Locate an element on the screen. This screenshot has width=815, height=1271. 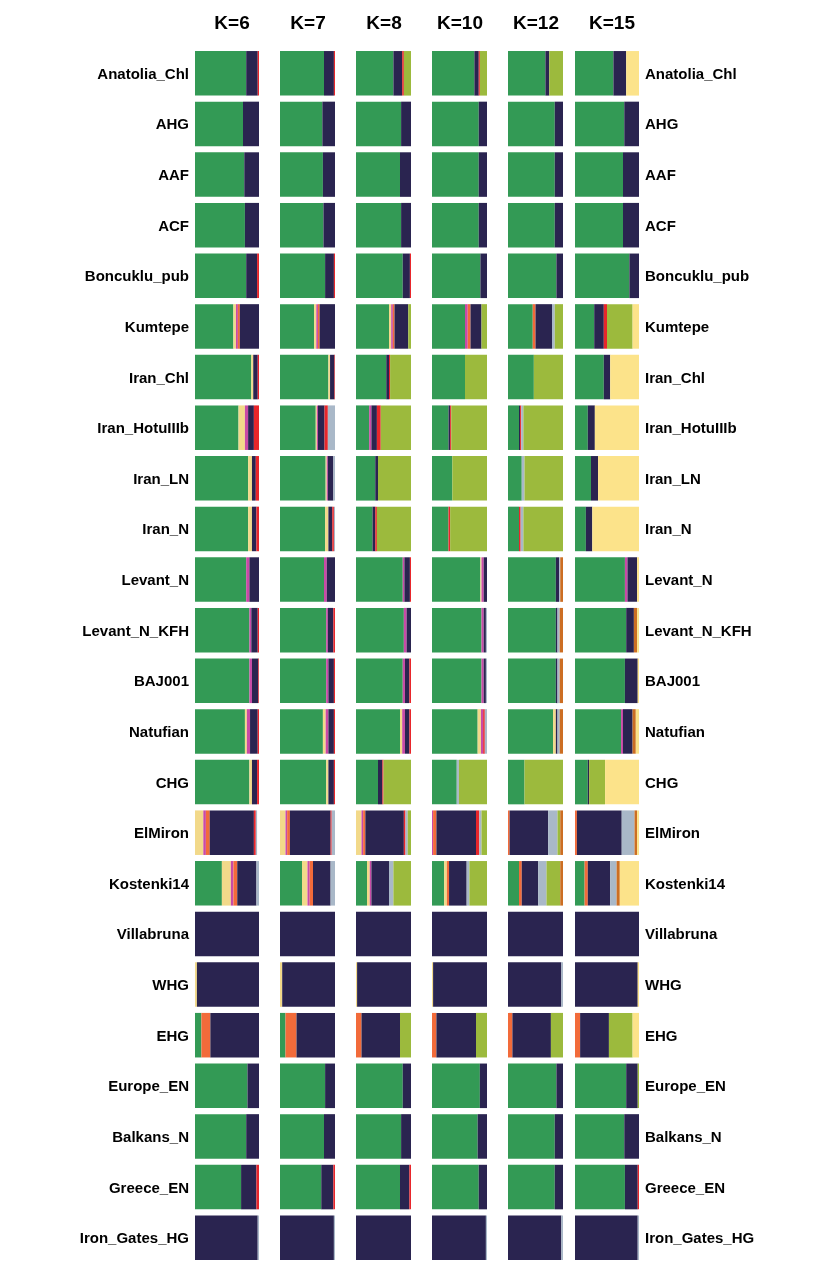
y-tick-label: Kumtepe is located at coordinates (677, 326).